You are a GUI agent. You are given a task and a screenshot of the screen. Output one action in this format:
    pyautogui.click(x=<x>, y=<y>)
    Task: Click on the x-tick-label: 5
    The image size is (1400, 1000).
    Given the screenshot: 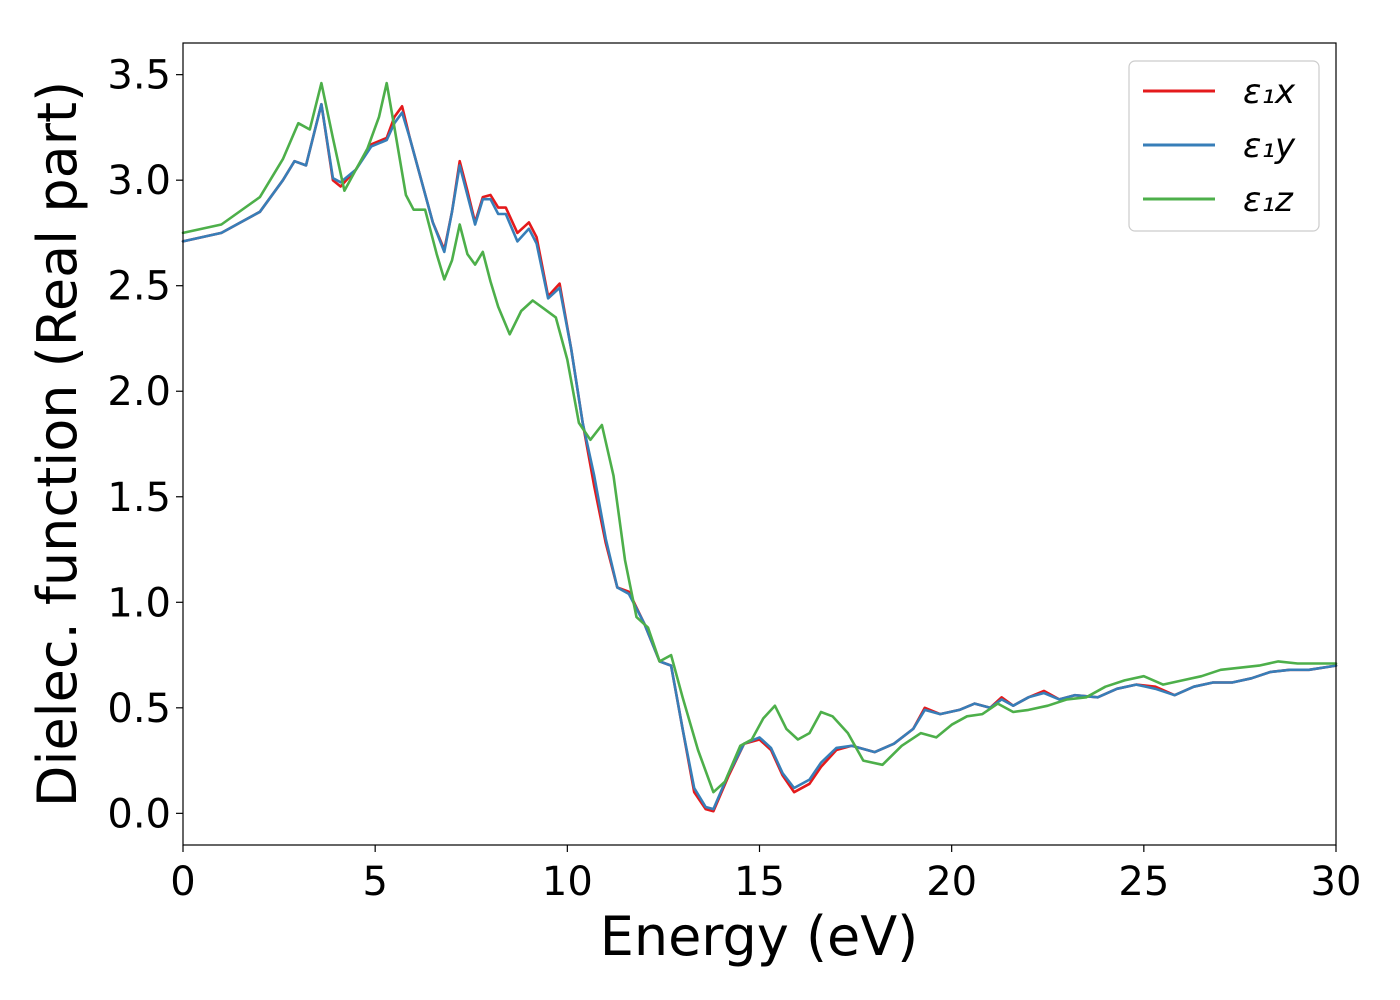 What is the action you would take?
    pyautogui.click(x=374, y=882)
    